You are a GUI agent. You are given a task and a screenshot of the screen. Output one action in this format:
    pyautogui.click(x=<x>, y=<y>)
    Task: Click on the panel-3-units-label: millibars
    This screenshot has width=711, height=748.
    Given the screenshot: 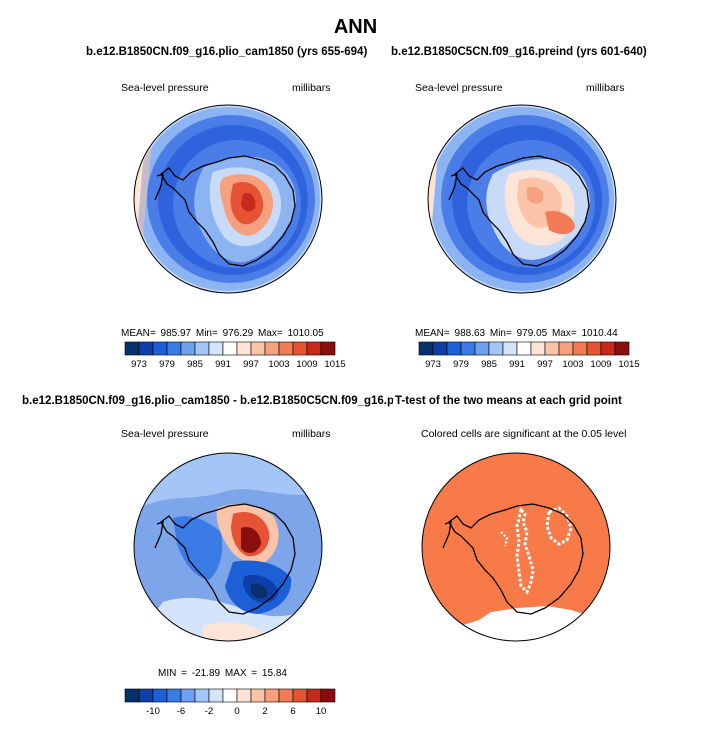 What is the action you would take?
    pyautogui.click(x=311, y=434)
    